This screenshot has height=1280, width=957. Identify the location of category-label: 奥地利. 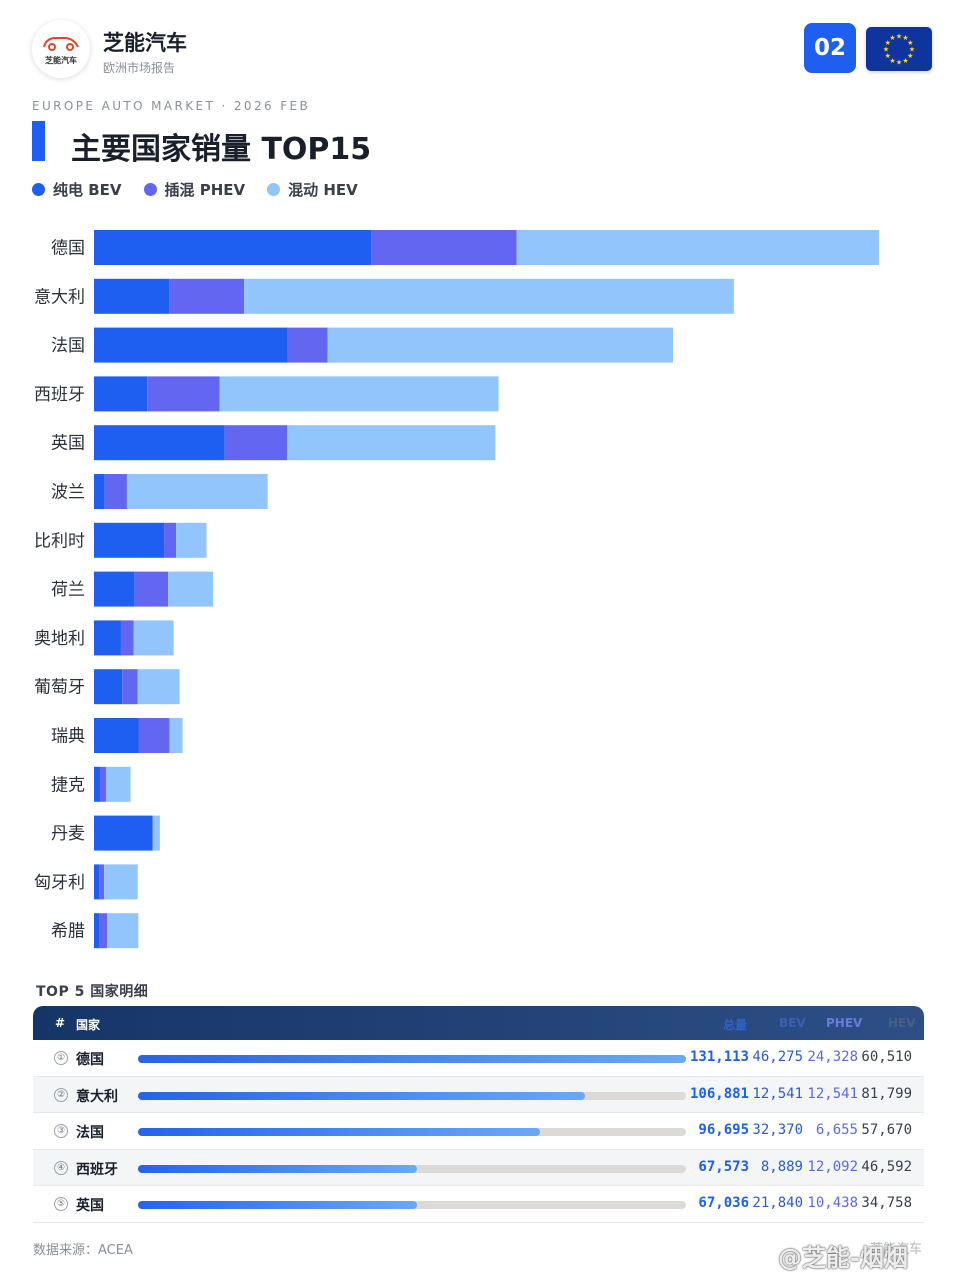
(59, 639).